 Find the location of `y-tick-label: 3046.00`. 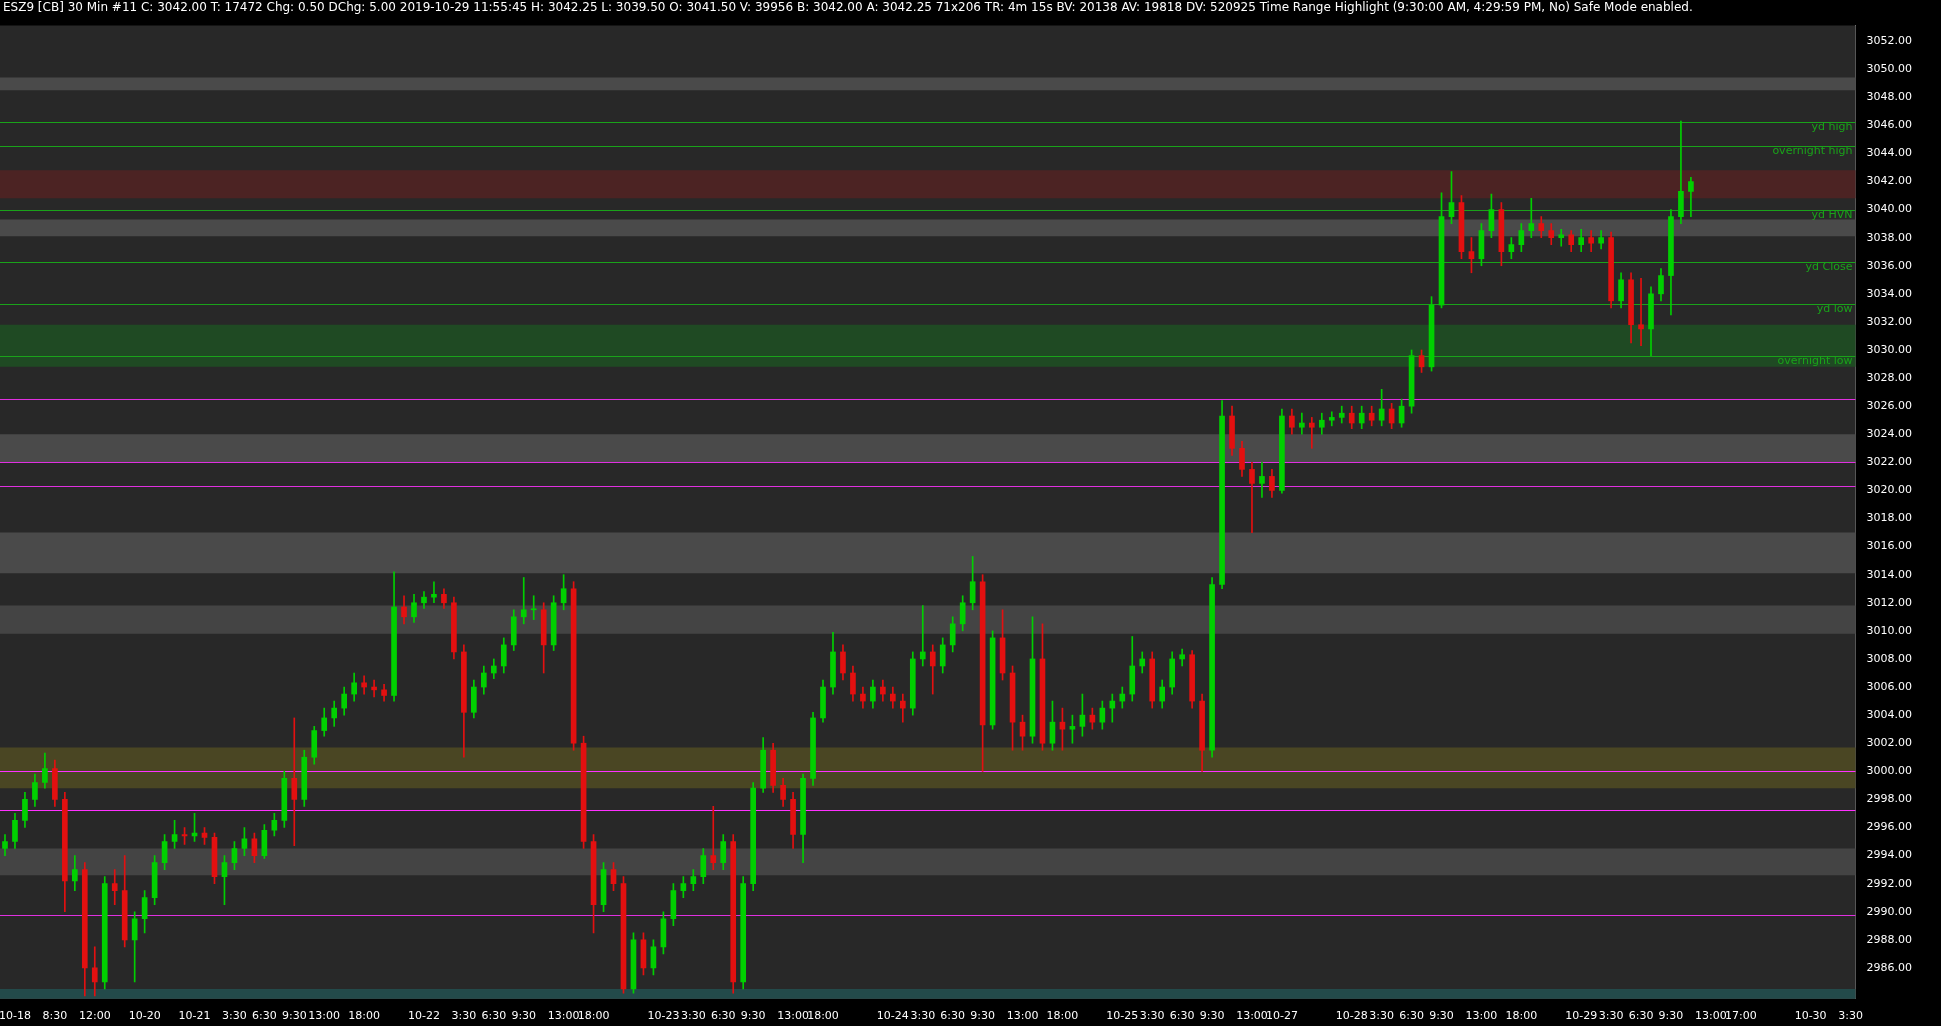

y-tick-label: 3046.00 is located at coordinates (1889, 125).